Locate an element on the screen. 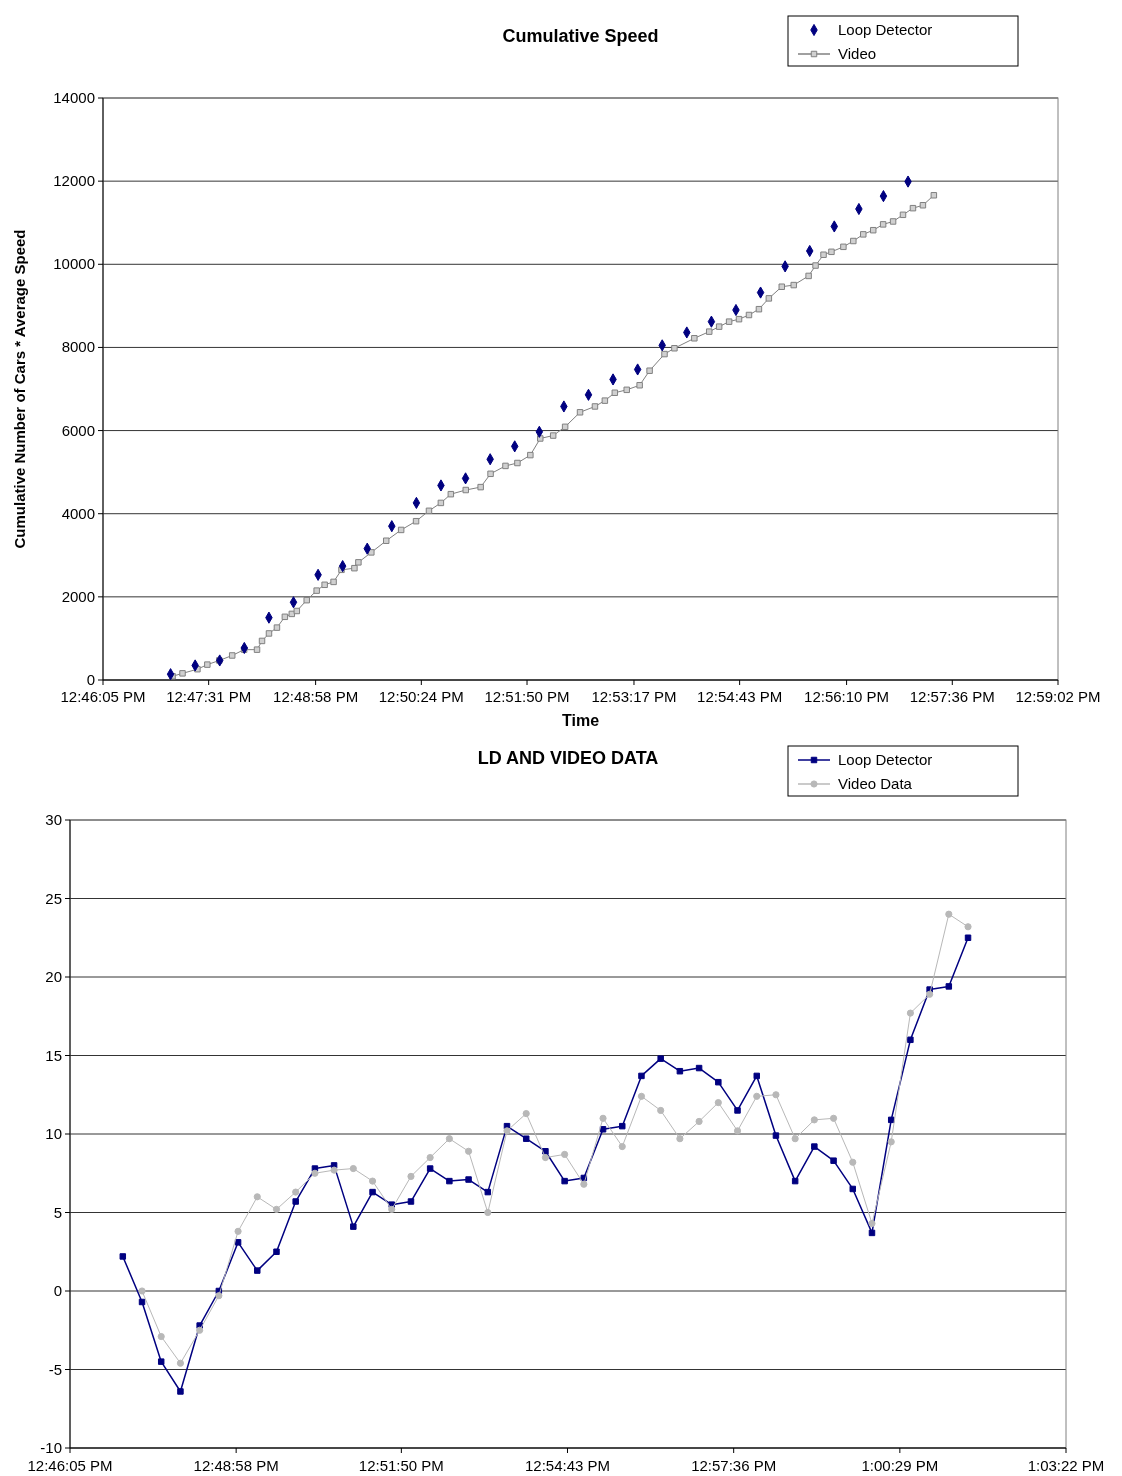  x-tick-label: 12:56:10 PM is located at coordinates (847, 696).